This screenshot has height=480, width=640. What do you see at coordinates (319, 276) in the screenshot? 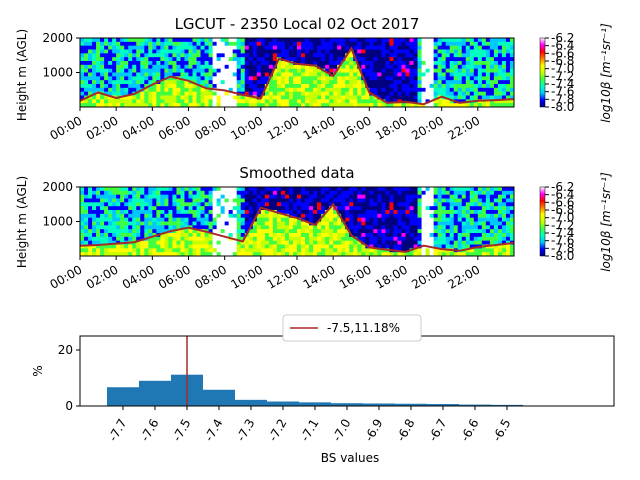
I see `x-tick-label: 14:00` at bounding box center [319, 276].